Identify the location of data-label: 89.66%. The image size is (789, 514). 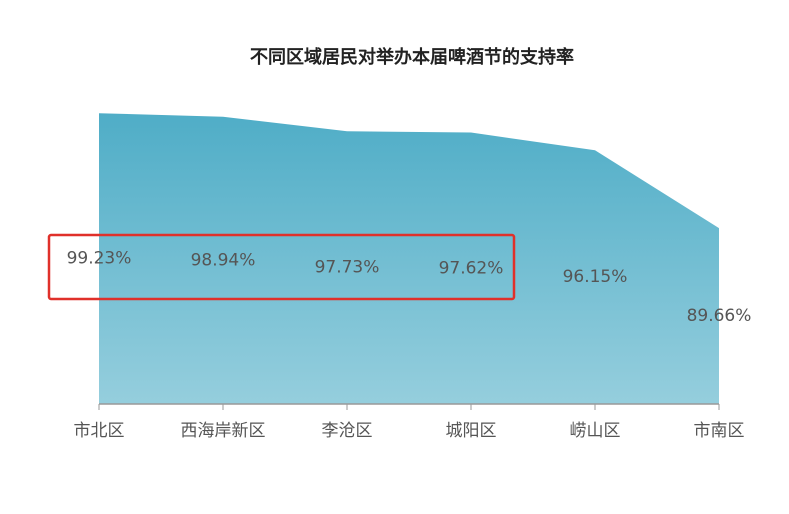
(719, 316).